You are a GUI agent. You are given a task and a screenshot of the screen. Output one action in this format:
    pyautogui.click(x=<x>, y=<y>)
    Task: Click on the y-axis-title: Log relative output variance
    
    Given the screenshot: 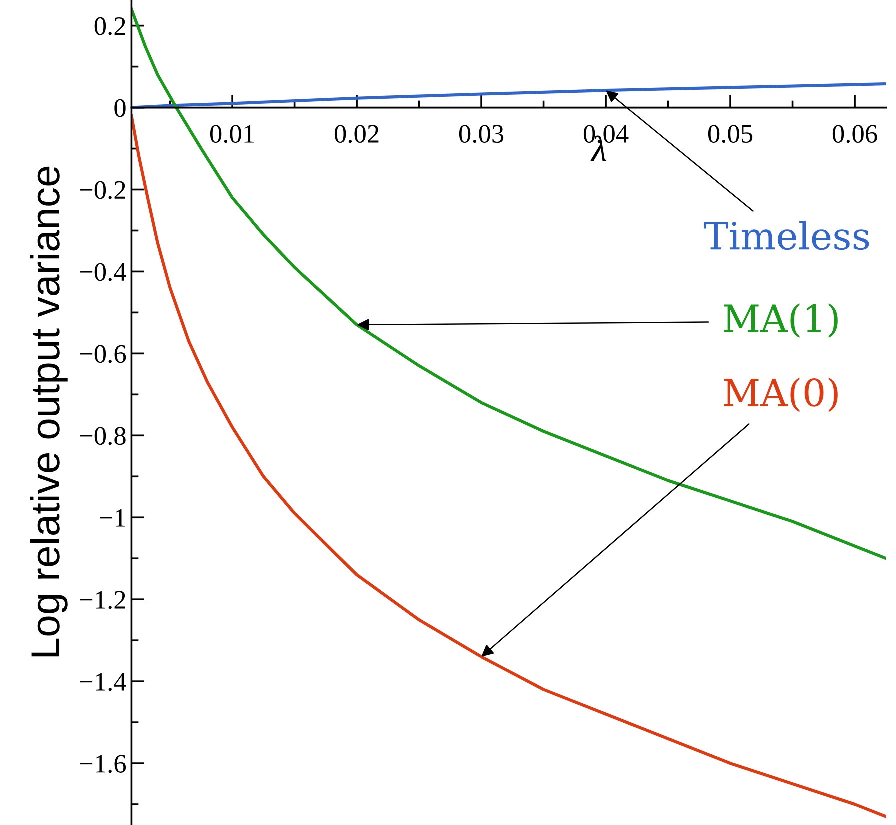 What is the action you would take?
    pyautogui.click(x=49, y=411)
    